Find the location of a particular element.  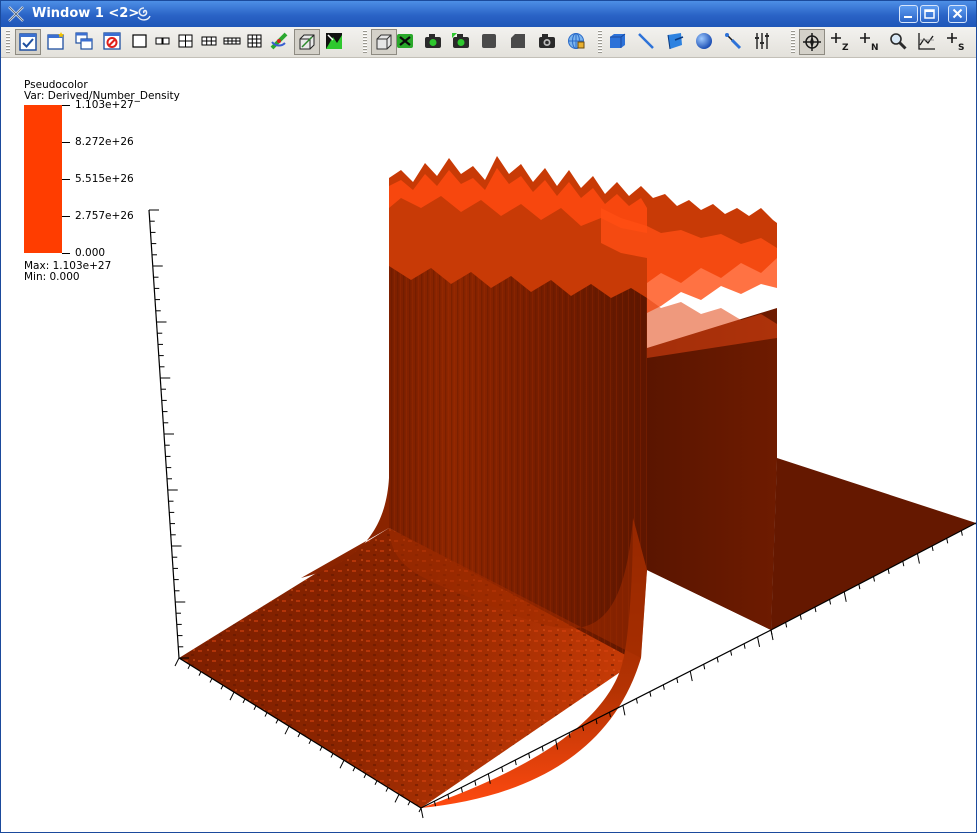

recenter-view-button is located at coordinates (434, 42).